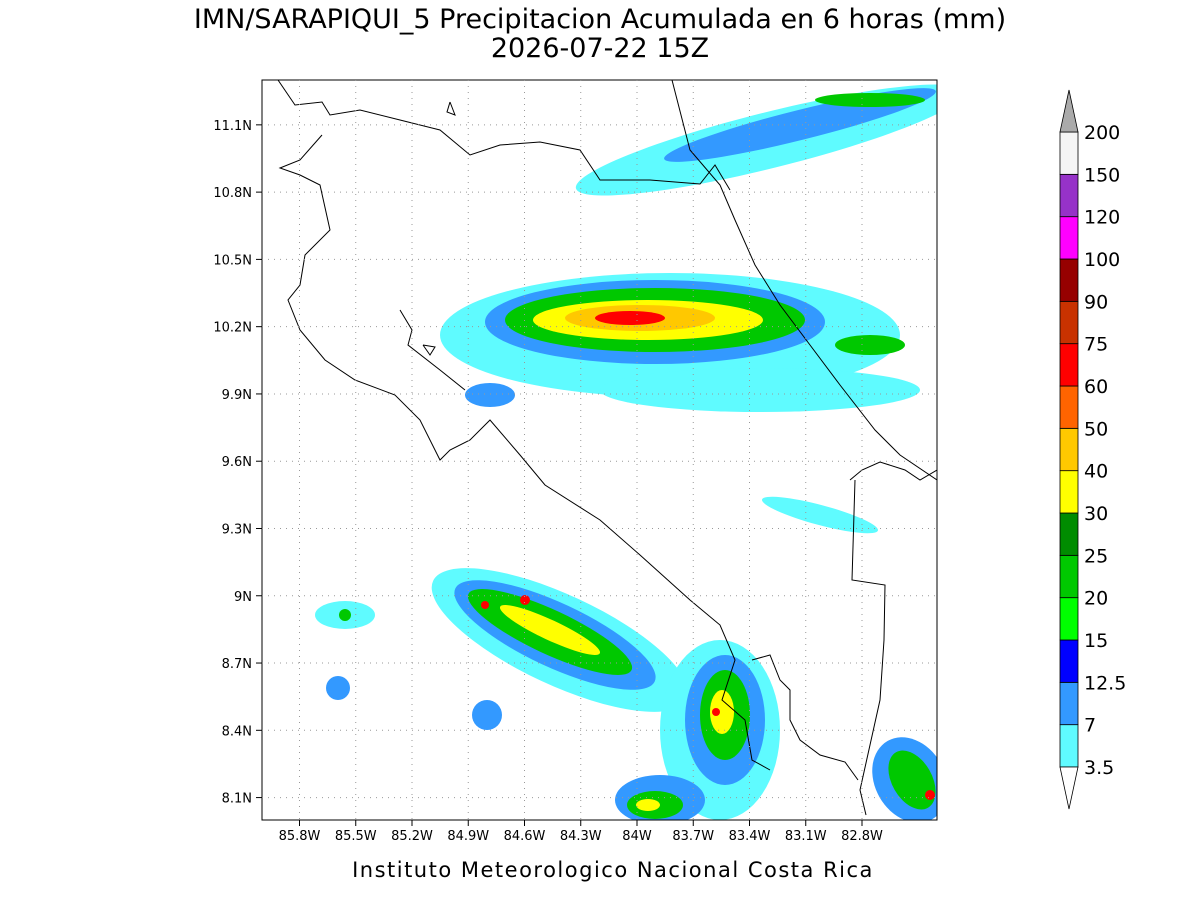 Image resolution: width=1200 pixels, height=904 pixels. Describe the element at coordinates (468, 836) in the screenshot. I see `x-tick-label: 84.9W` at that location.